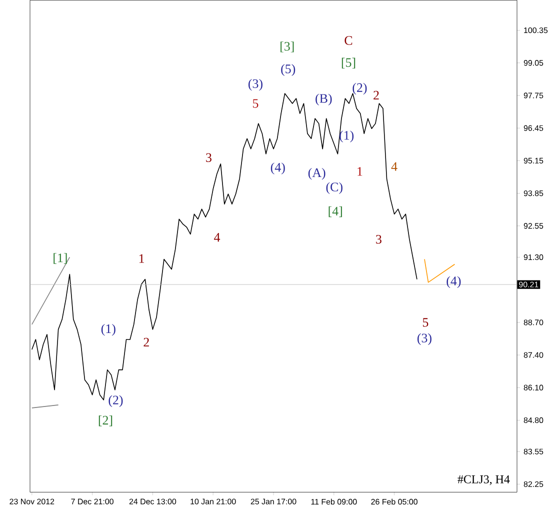  What do you see at coordinates (287, 47) in the screenshot?
I see `annotation: [3]` at bounding box center [287, 47].